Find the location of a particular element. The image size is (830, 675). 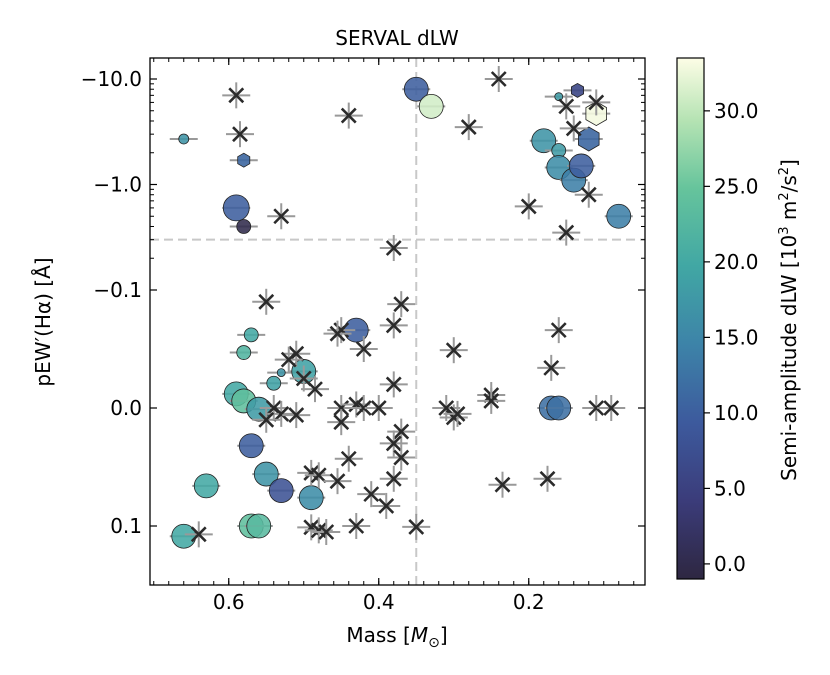

y-axis-label: pEW′(Hα) [Å] is located at coordinates (43, 321).